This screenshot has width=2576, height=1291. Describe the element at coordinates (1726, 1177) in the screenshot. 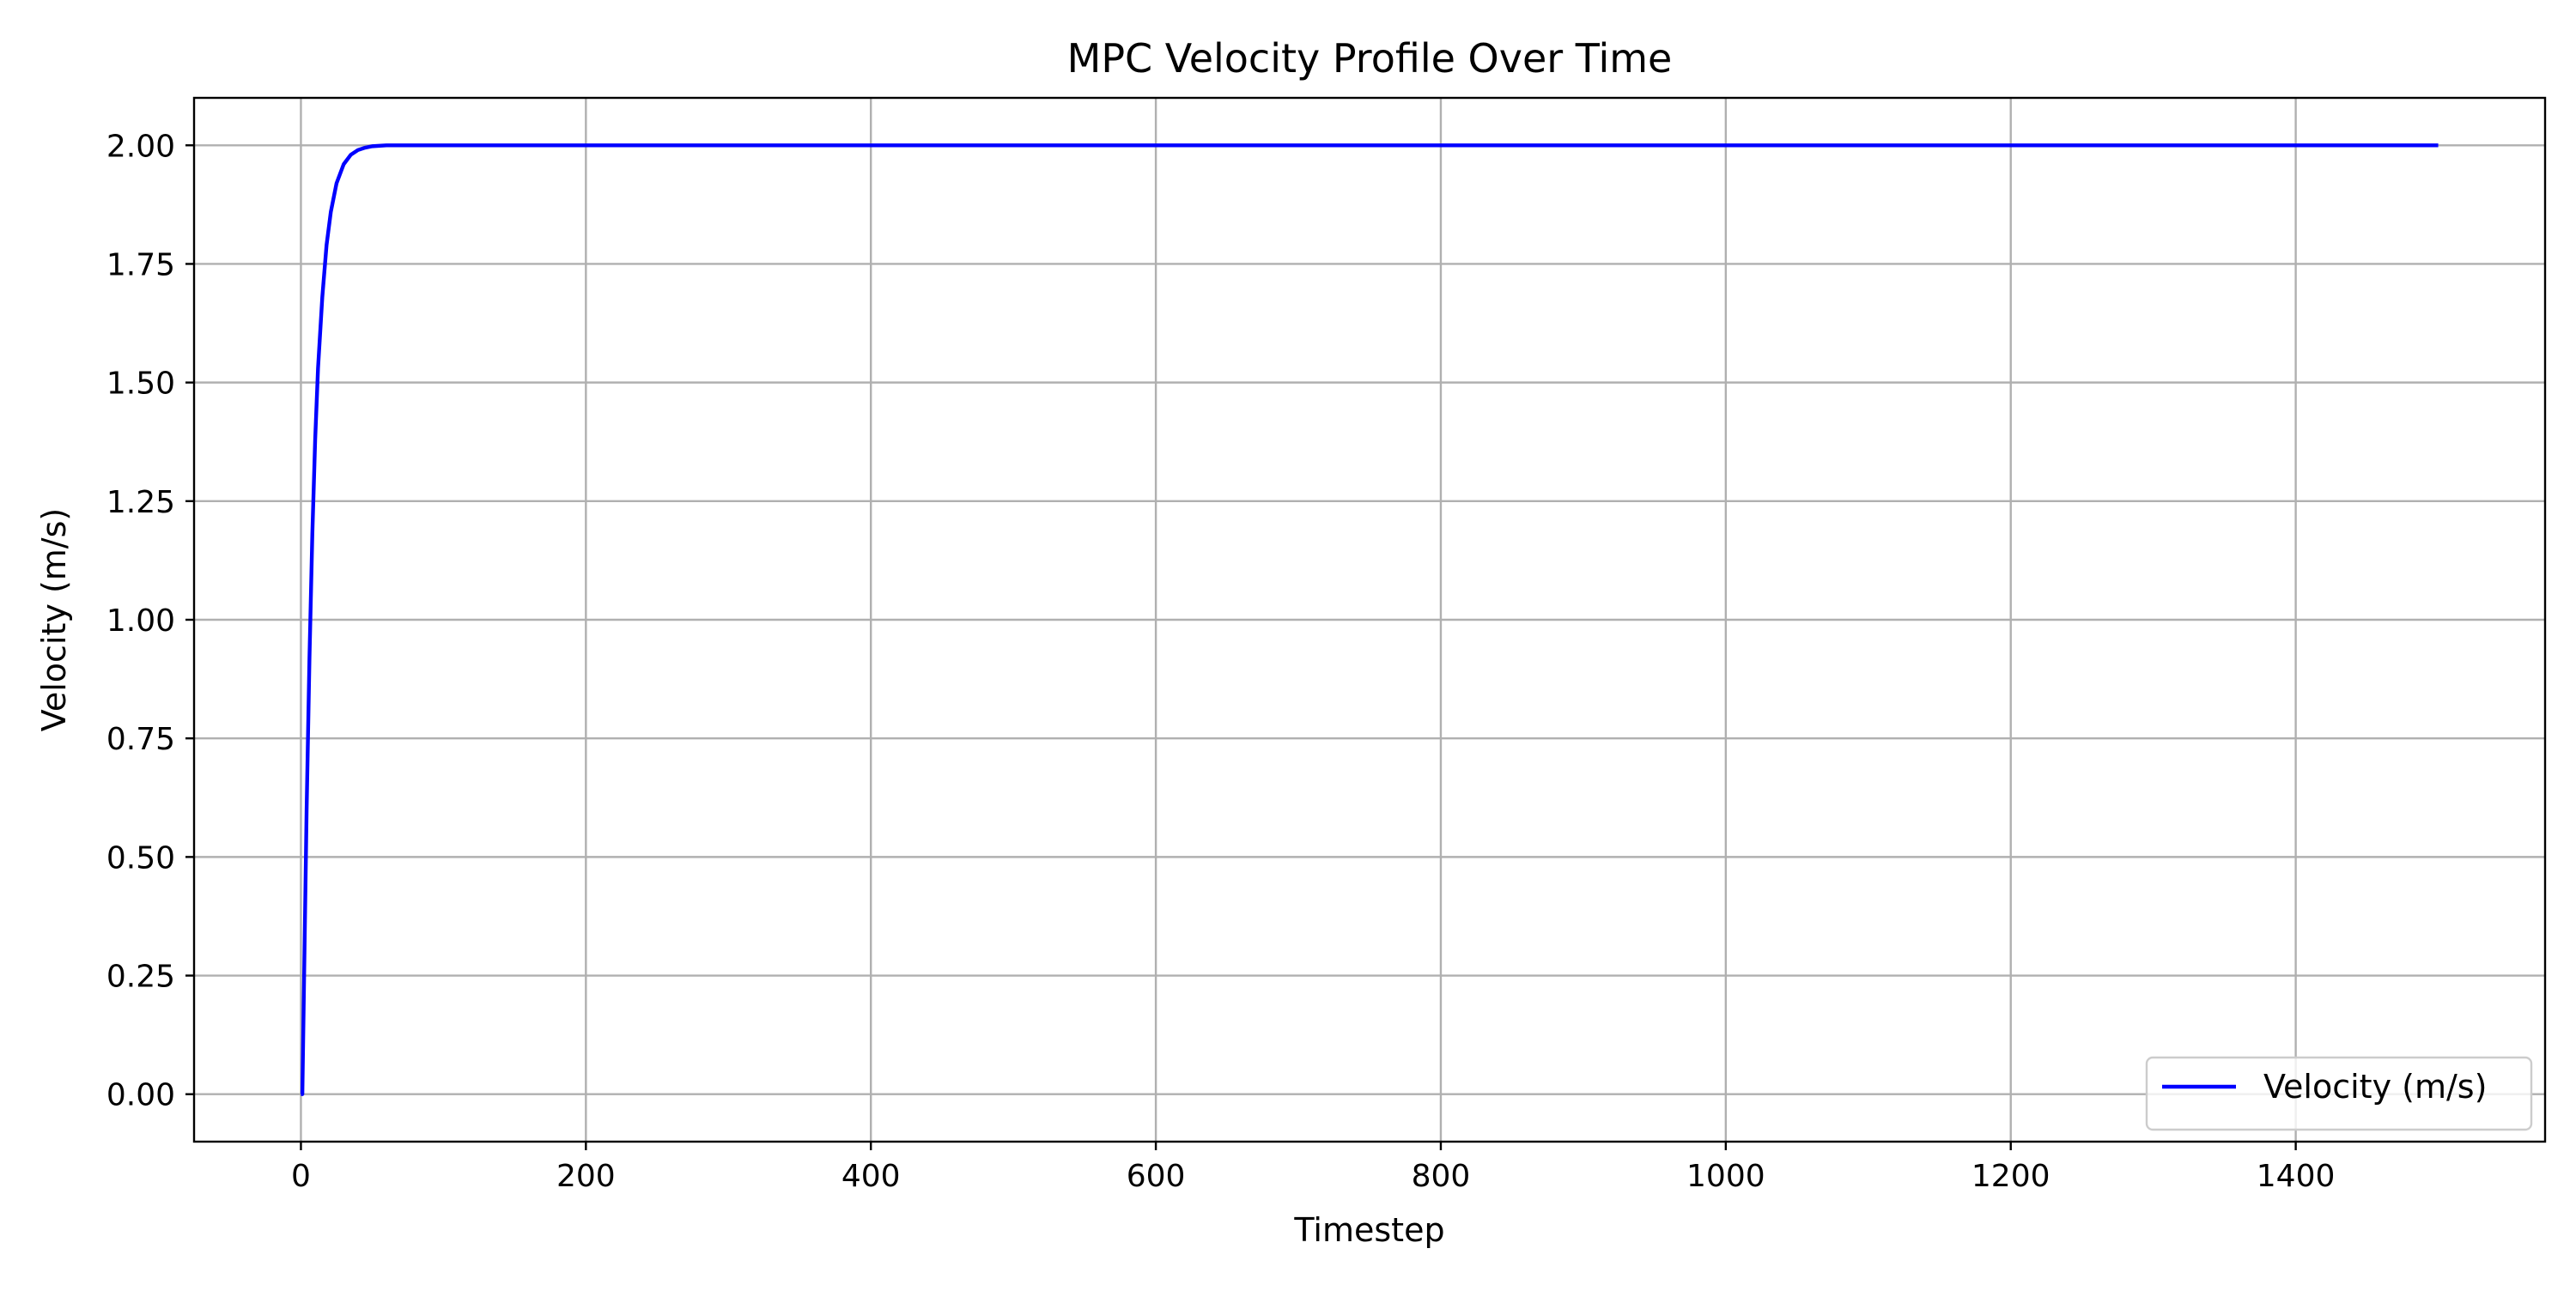

I see `x-tick-label: 1000` at that location.